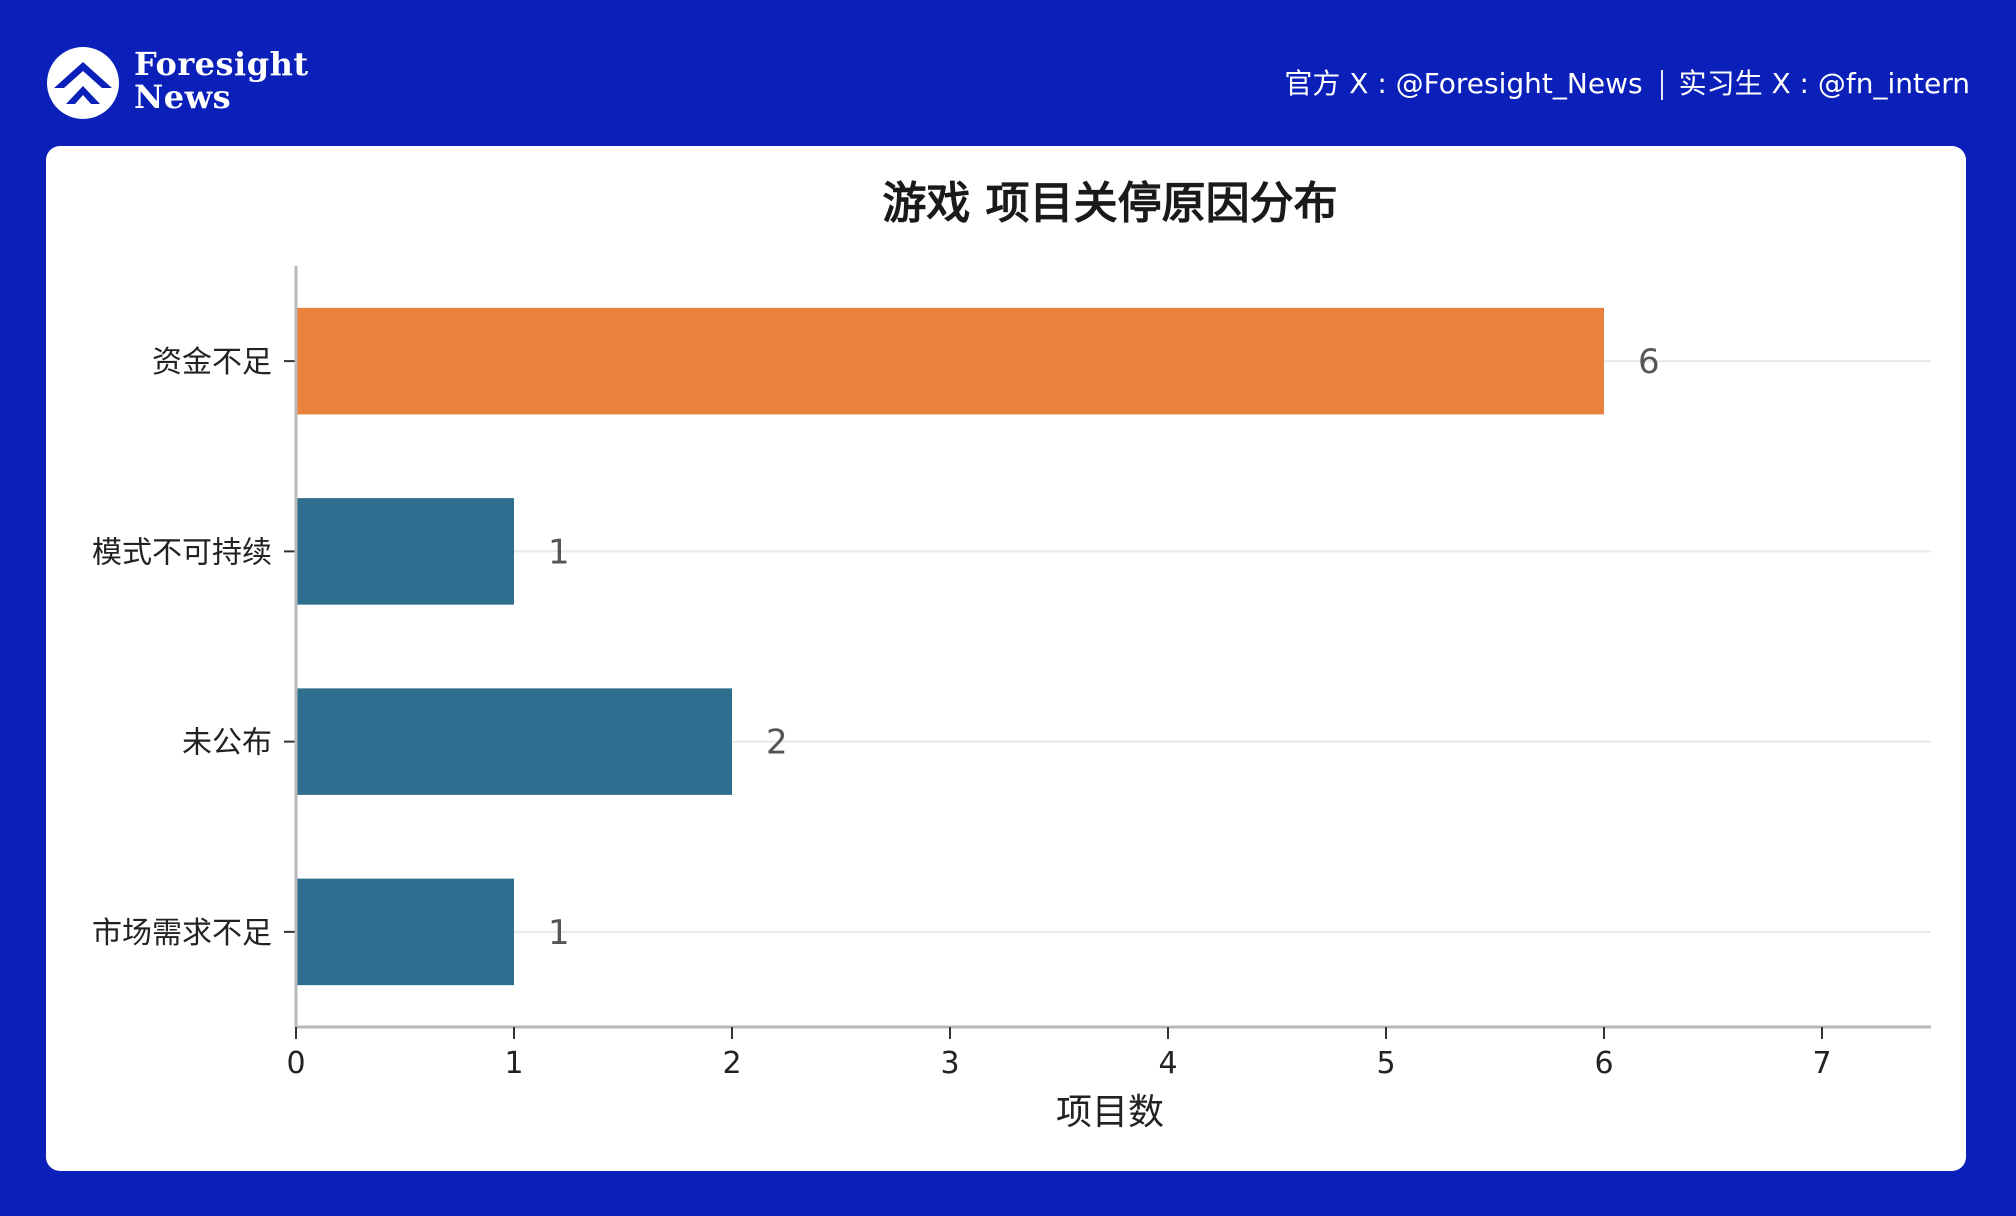 The image size is (2016, 1216). What do you see at coordinates (949, 1063) in the screenshot?
I see `x-tick-label: 3` at bounding box center [949, 1063].